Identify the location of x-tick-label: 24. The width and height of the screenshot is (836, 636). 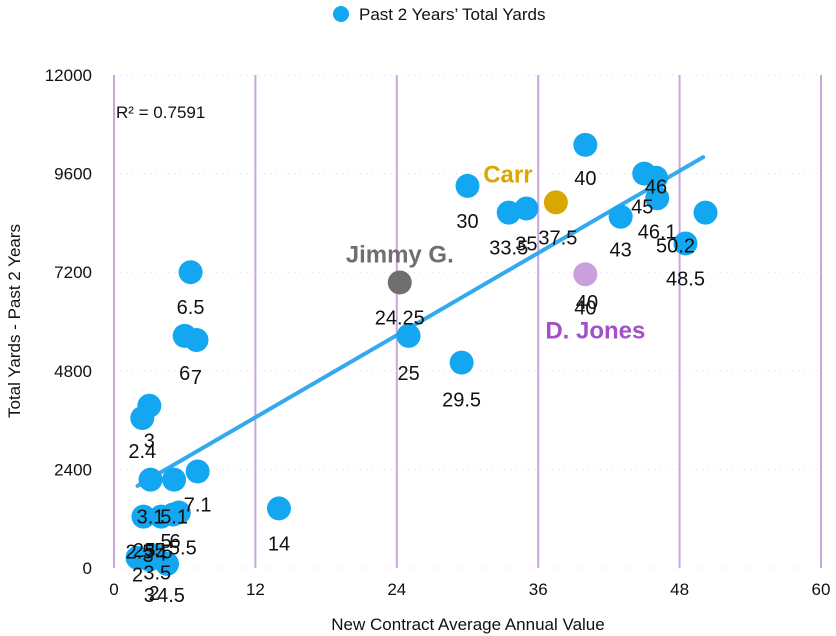
(396, 589).